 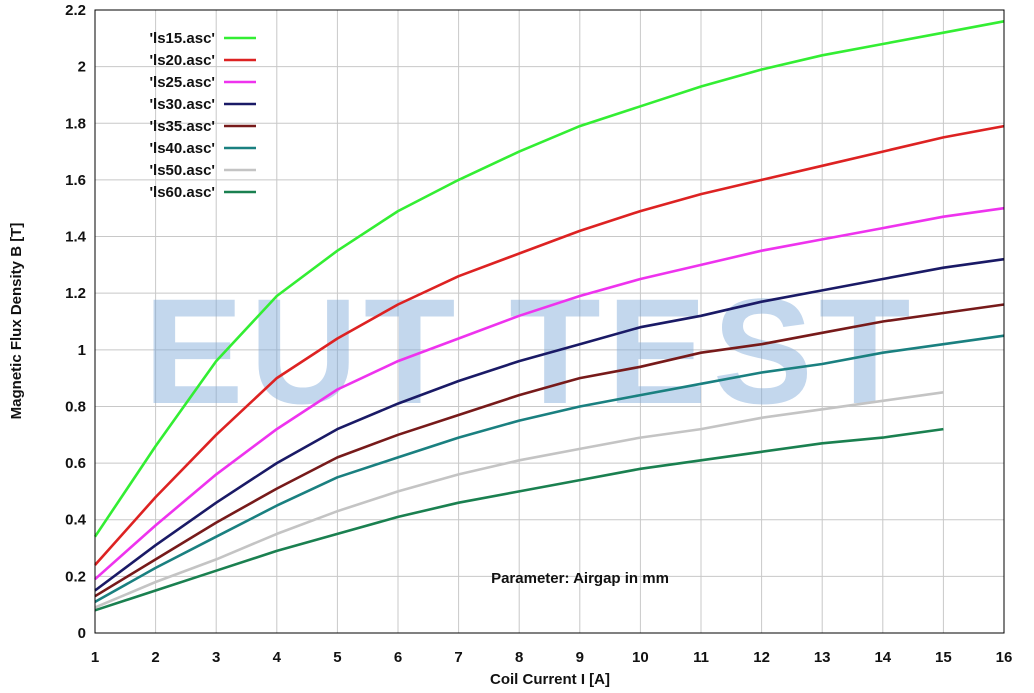 What do you see at coordinates (182, 148) in the screenshot?
I see `legend-label: 'ls40.asc'` at bounding box center [182, 148].